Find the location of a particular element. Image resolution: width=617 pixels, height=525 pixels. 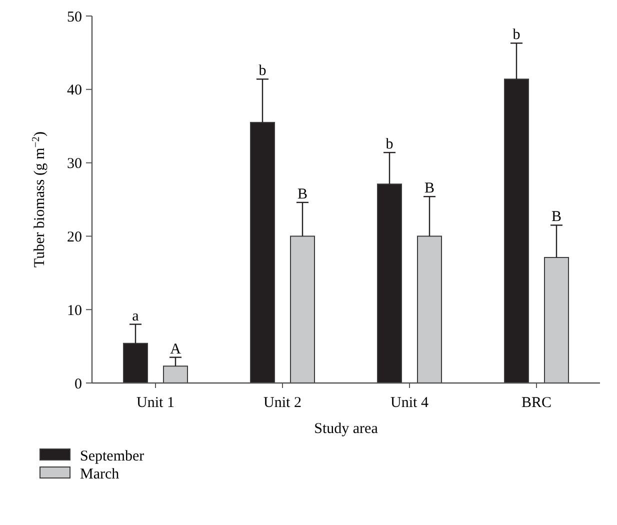

annotation: a is located at coordinates (136, 316).